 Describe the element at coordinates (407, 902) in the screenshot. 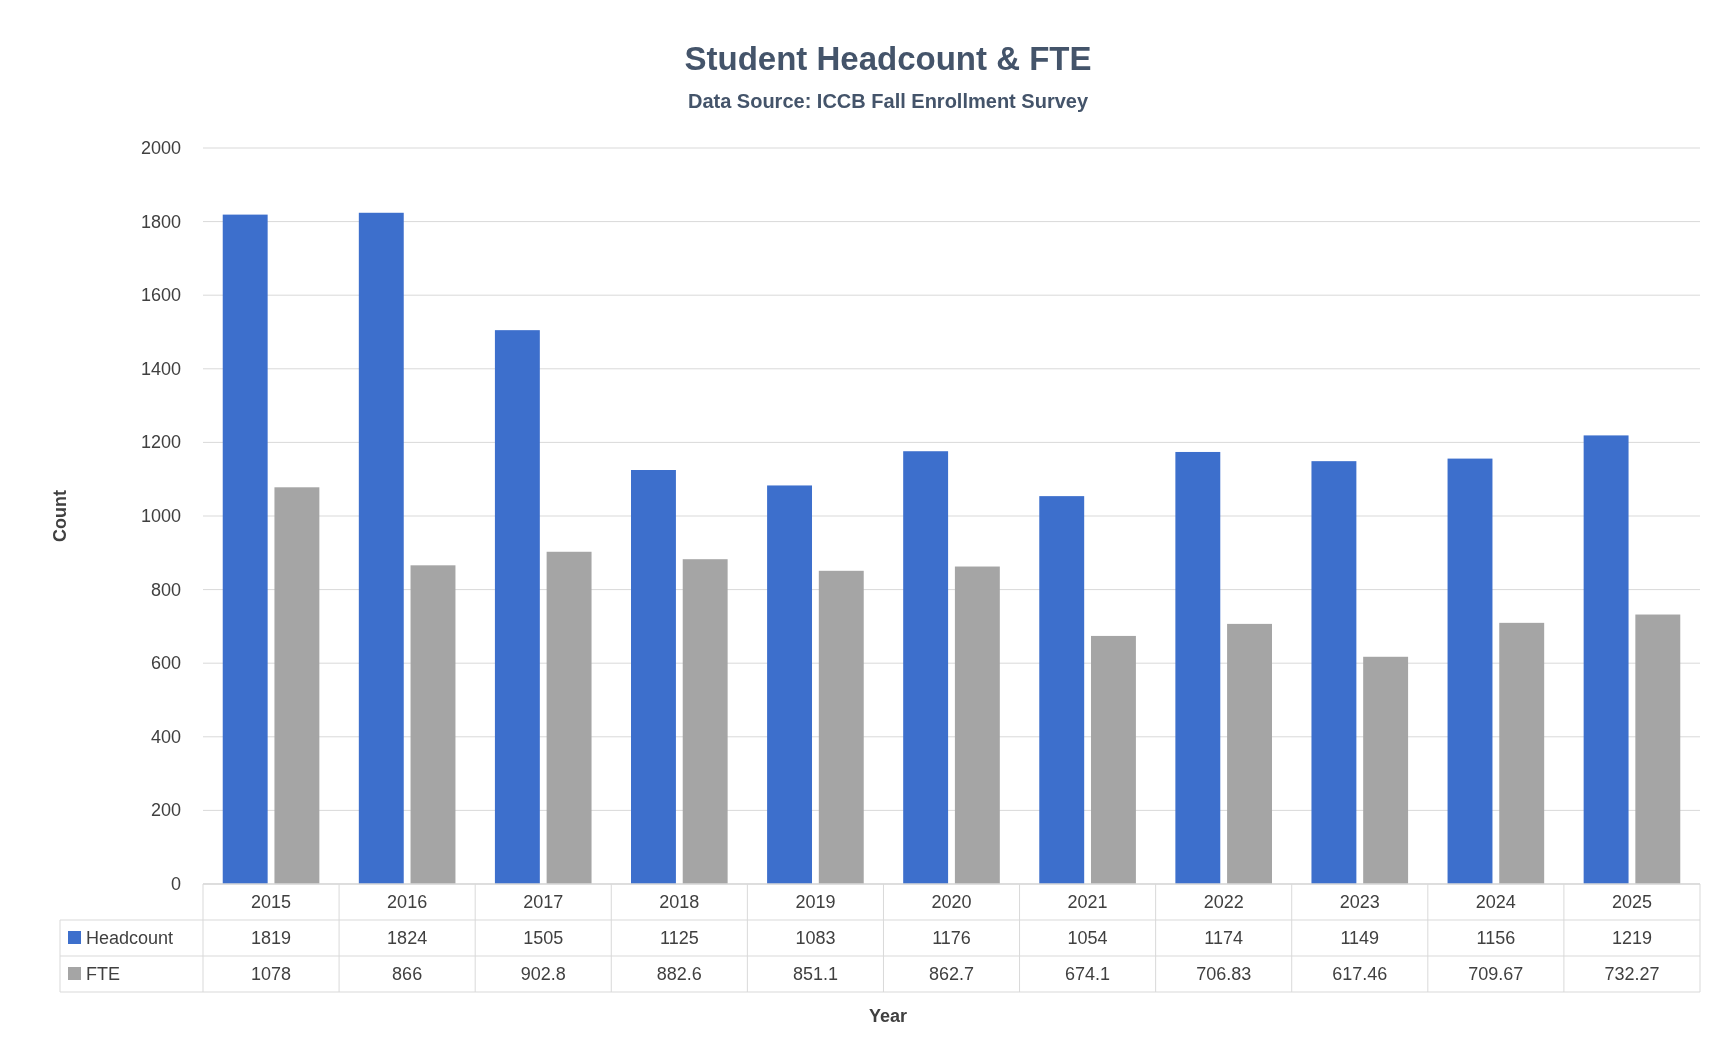

I see `x-tick-label: 2016` at that location.